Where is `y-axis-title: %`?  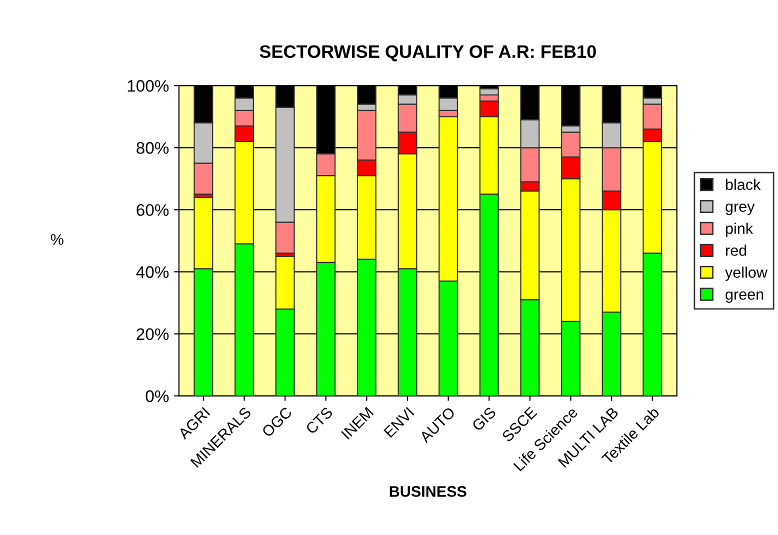
y-axis-title: % is located at coordinates (57, 239).